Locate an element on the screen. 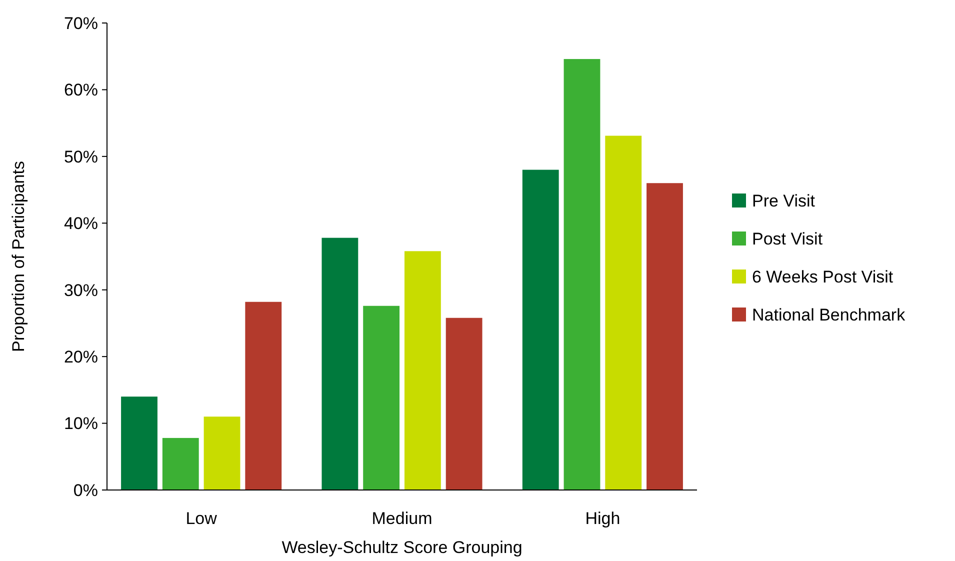 Image resolution: width=955 pixels, height=561 pixels. y-tick-label: 30% is located at coordinates (81, 290).